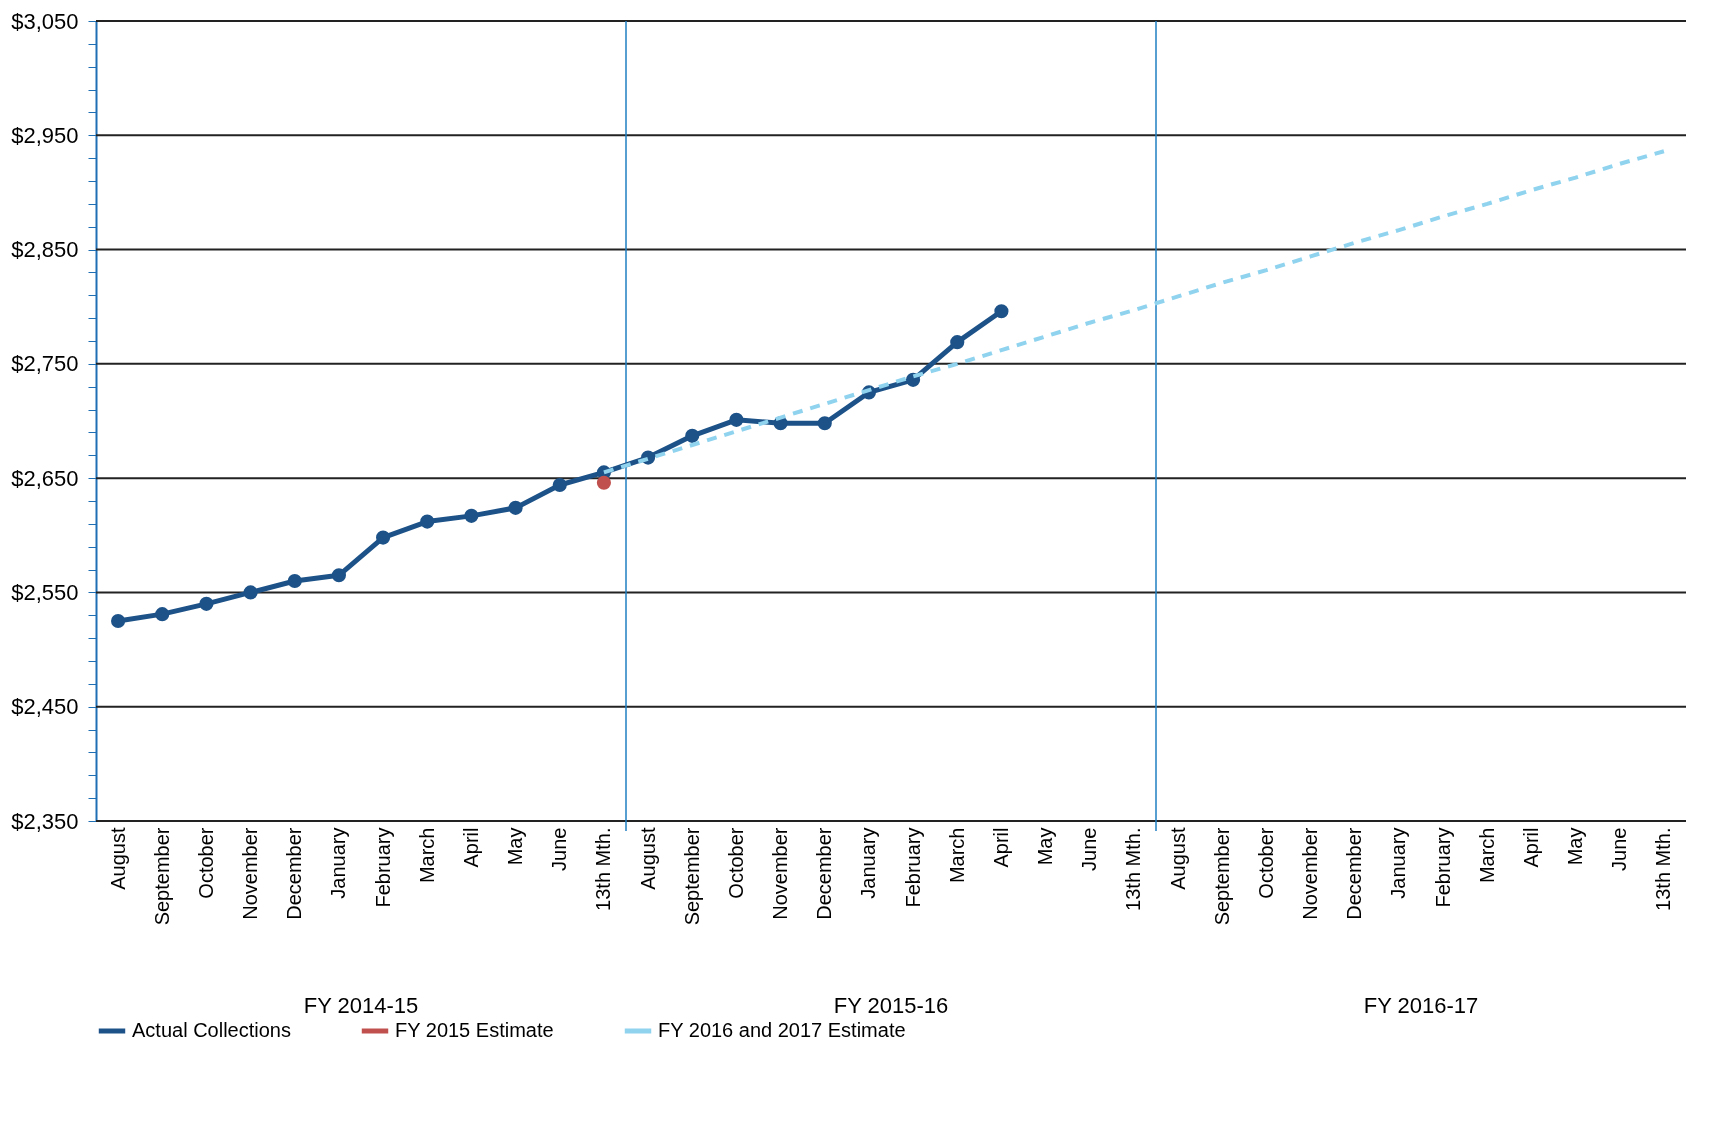  What do you see at coordinates (361, 1005) in the screenshot?
I see `text: FY 2014-15` at bounding box center [361, 1005].